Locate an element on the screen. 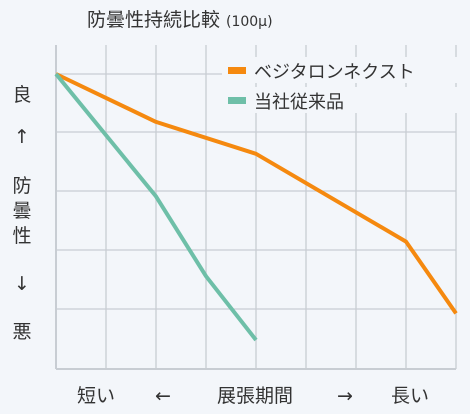 The image size is (470, 414). y-label-char-1: 曇 is located at coordinates (21, 211).